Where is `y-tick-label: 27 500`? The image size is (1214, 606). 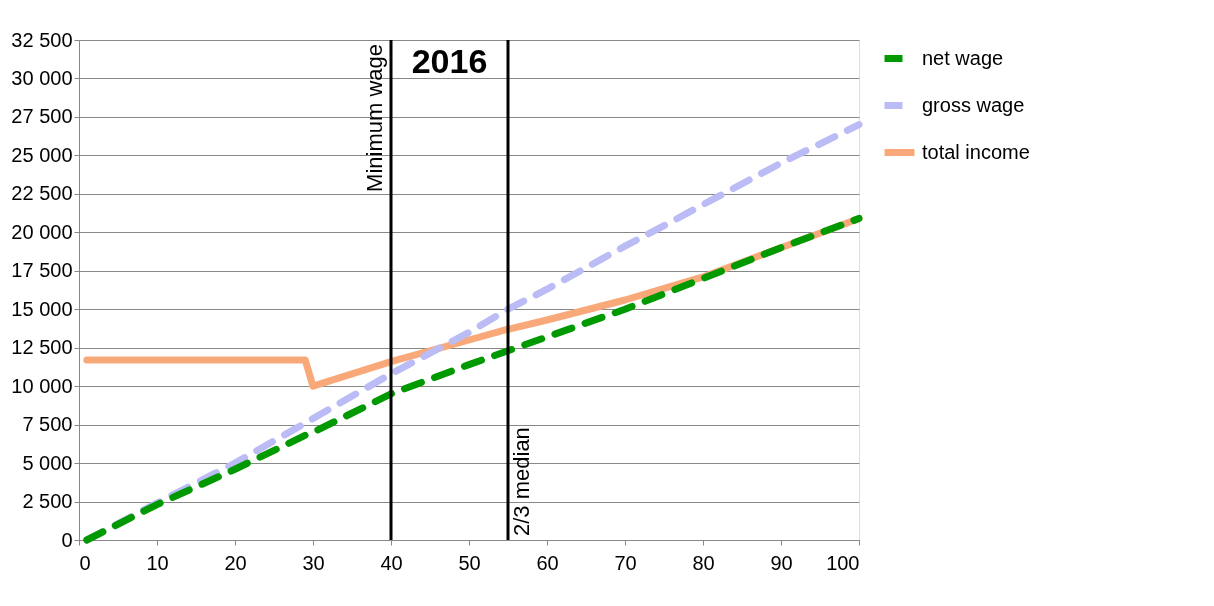
y-tick-label: 27 500 is located at coordinates (42, 116).